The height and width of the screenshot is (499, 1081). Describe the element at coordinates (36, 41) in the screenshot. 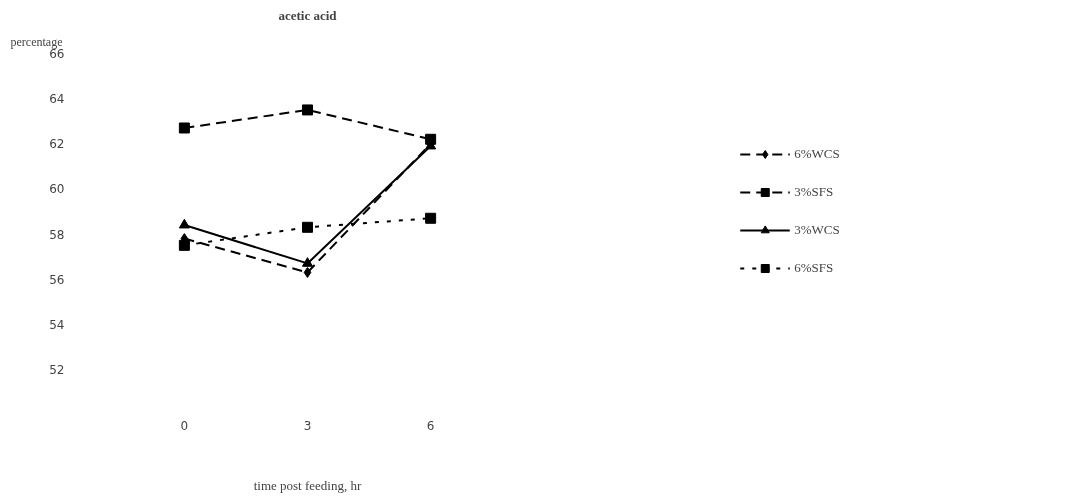

I see `y-axis-title: percentage` at that location.